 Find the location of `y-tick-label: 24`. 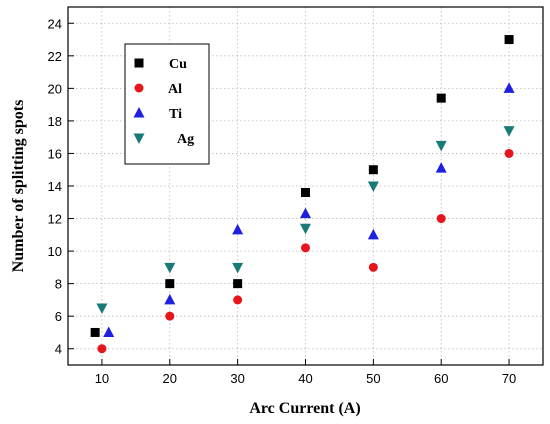

y-tick-label: 24 is located at coordinates (55, 23).